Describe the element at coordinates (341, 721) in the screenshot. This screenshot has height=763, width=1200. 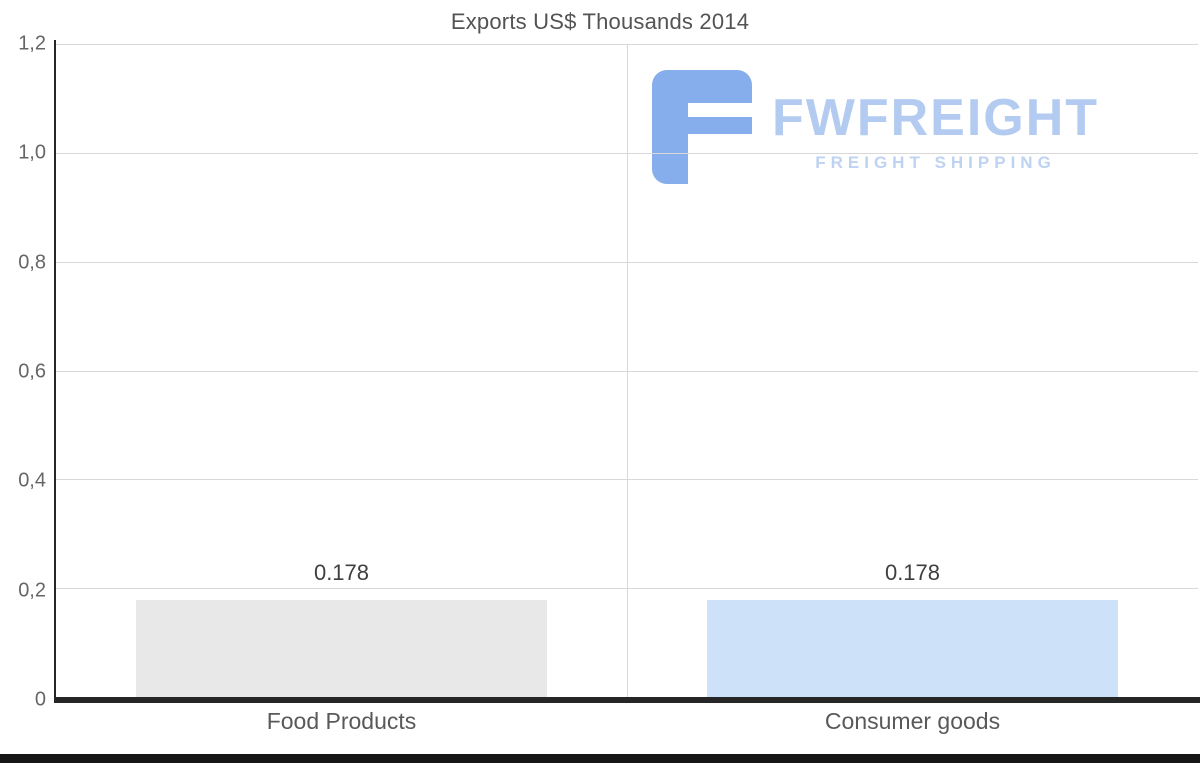
I see `x-axis-label-food-products: Food Products` at that location.